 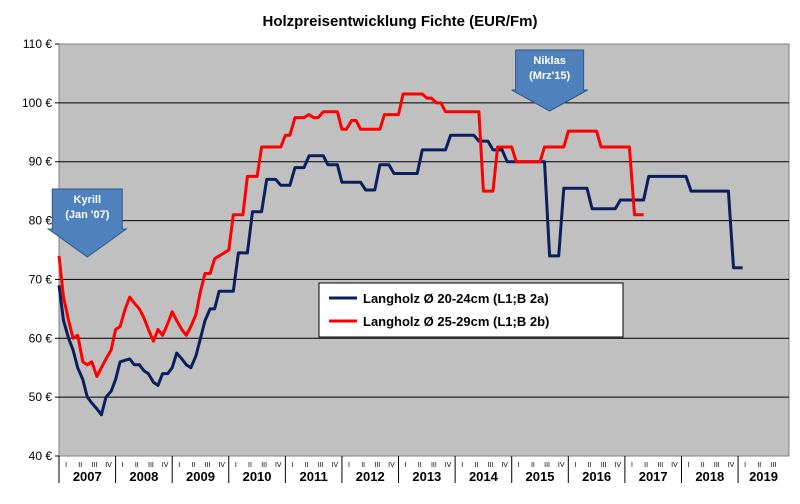 What do you see at coordinates (257, 476) in the screenshot?
I see `year-label: 2010` at bounding box center [257, 476].